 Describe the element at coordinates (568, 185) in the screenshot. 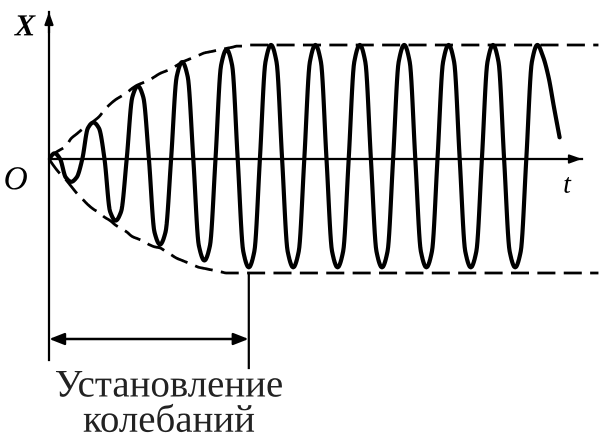

I see `x-axis-title: t` at that location.